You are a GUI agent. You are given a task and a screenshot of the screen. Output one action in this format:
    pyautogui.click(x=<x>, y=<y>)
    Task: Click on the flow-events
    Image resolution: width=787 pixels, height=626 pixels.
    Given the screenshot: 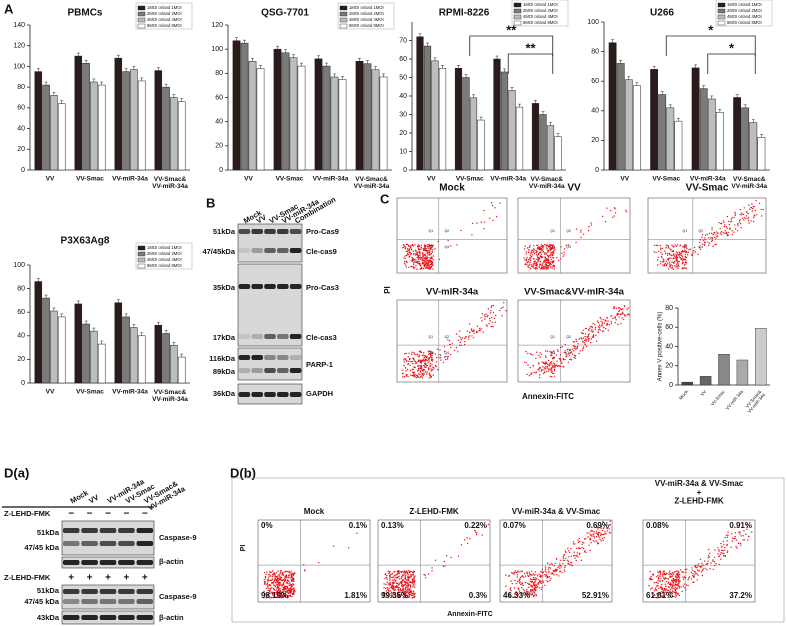 What is the action you would take?
    pyautogui.click(x=310, y=565)
    